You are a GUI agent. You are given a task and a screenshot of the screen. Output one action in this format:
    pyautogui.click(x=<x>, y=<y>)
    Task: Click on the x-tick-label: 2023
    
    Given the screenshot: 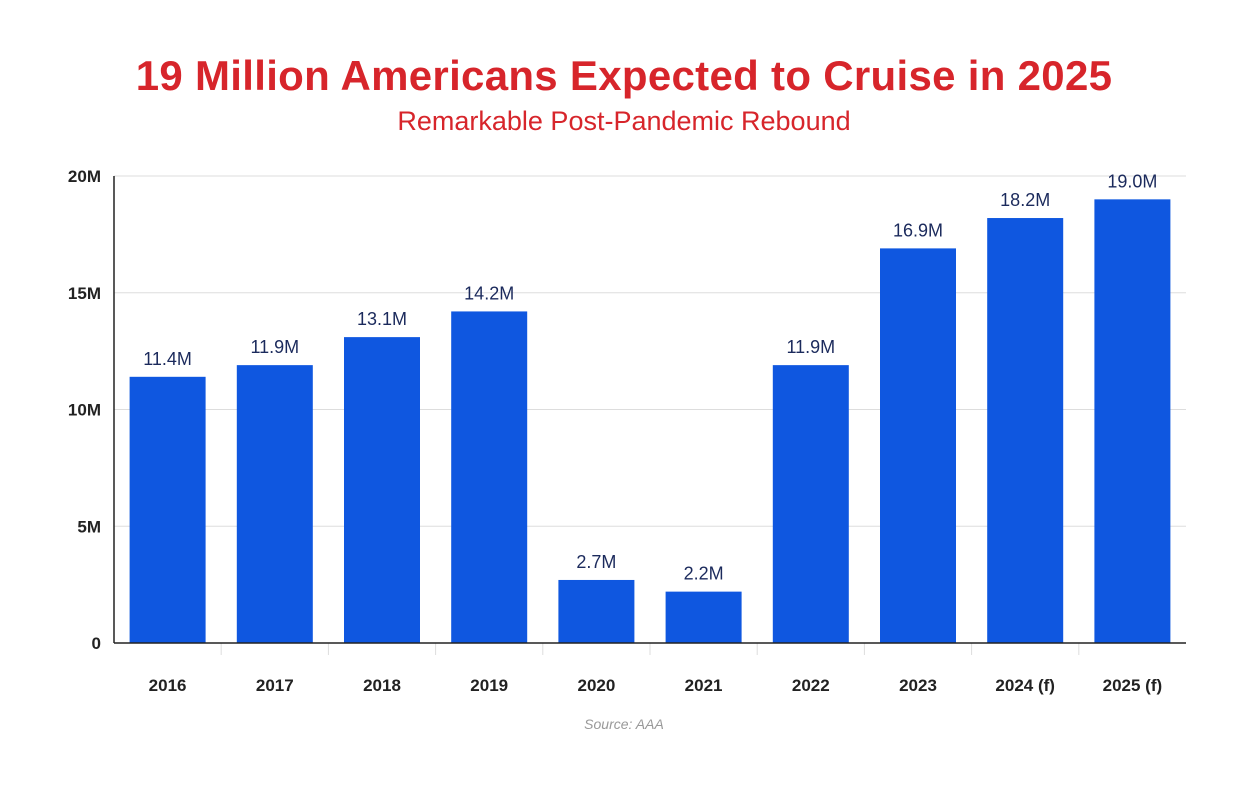 What is the action you would take?
    pyautogui.click(x=918, y=685)
    